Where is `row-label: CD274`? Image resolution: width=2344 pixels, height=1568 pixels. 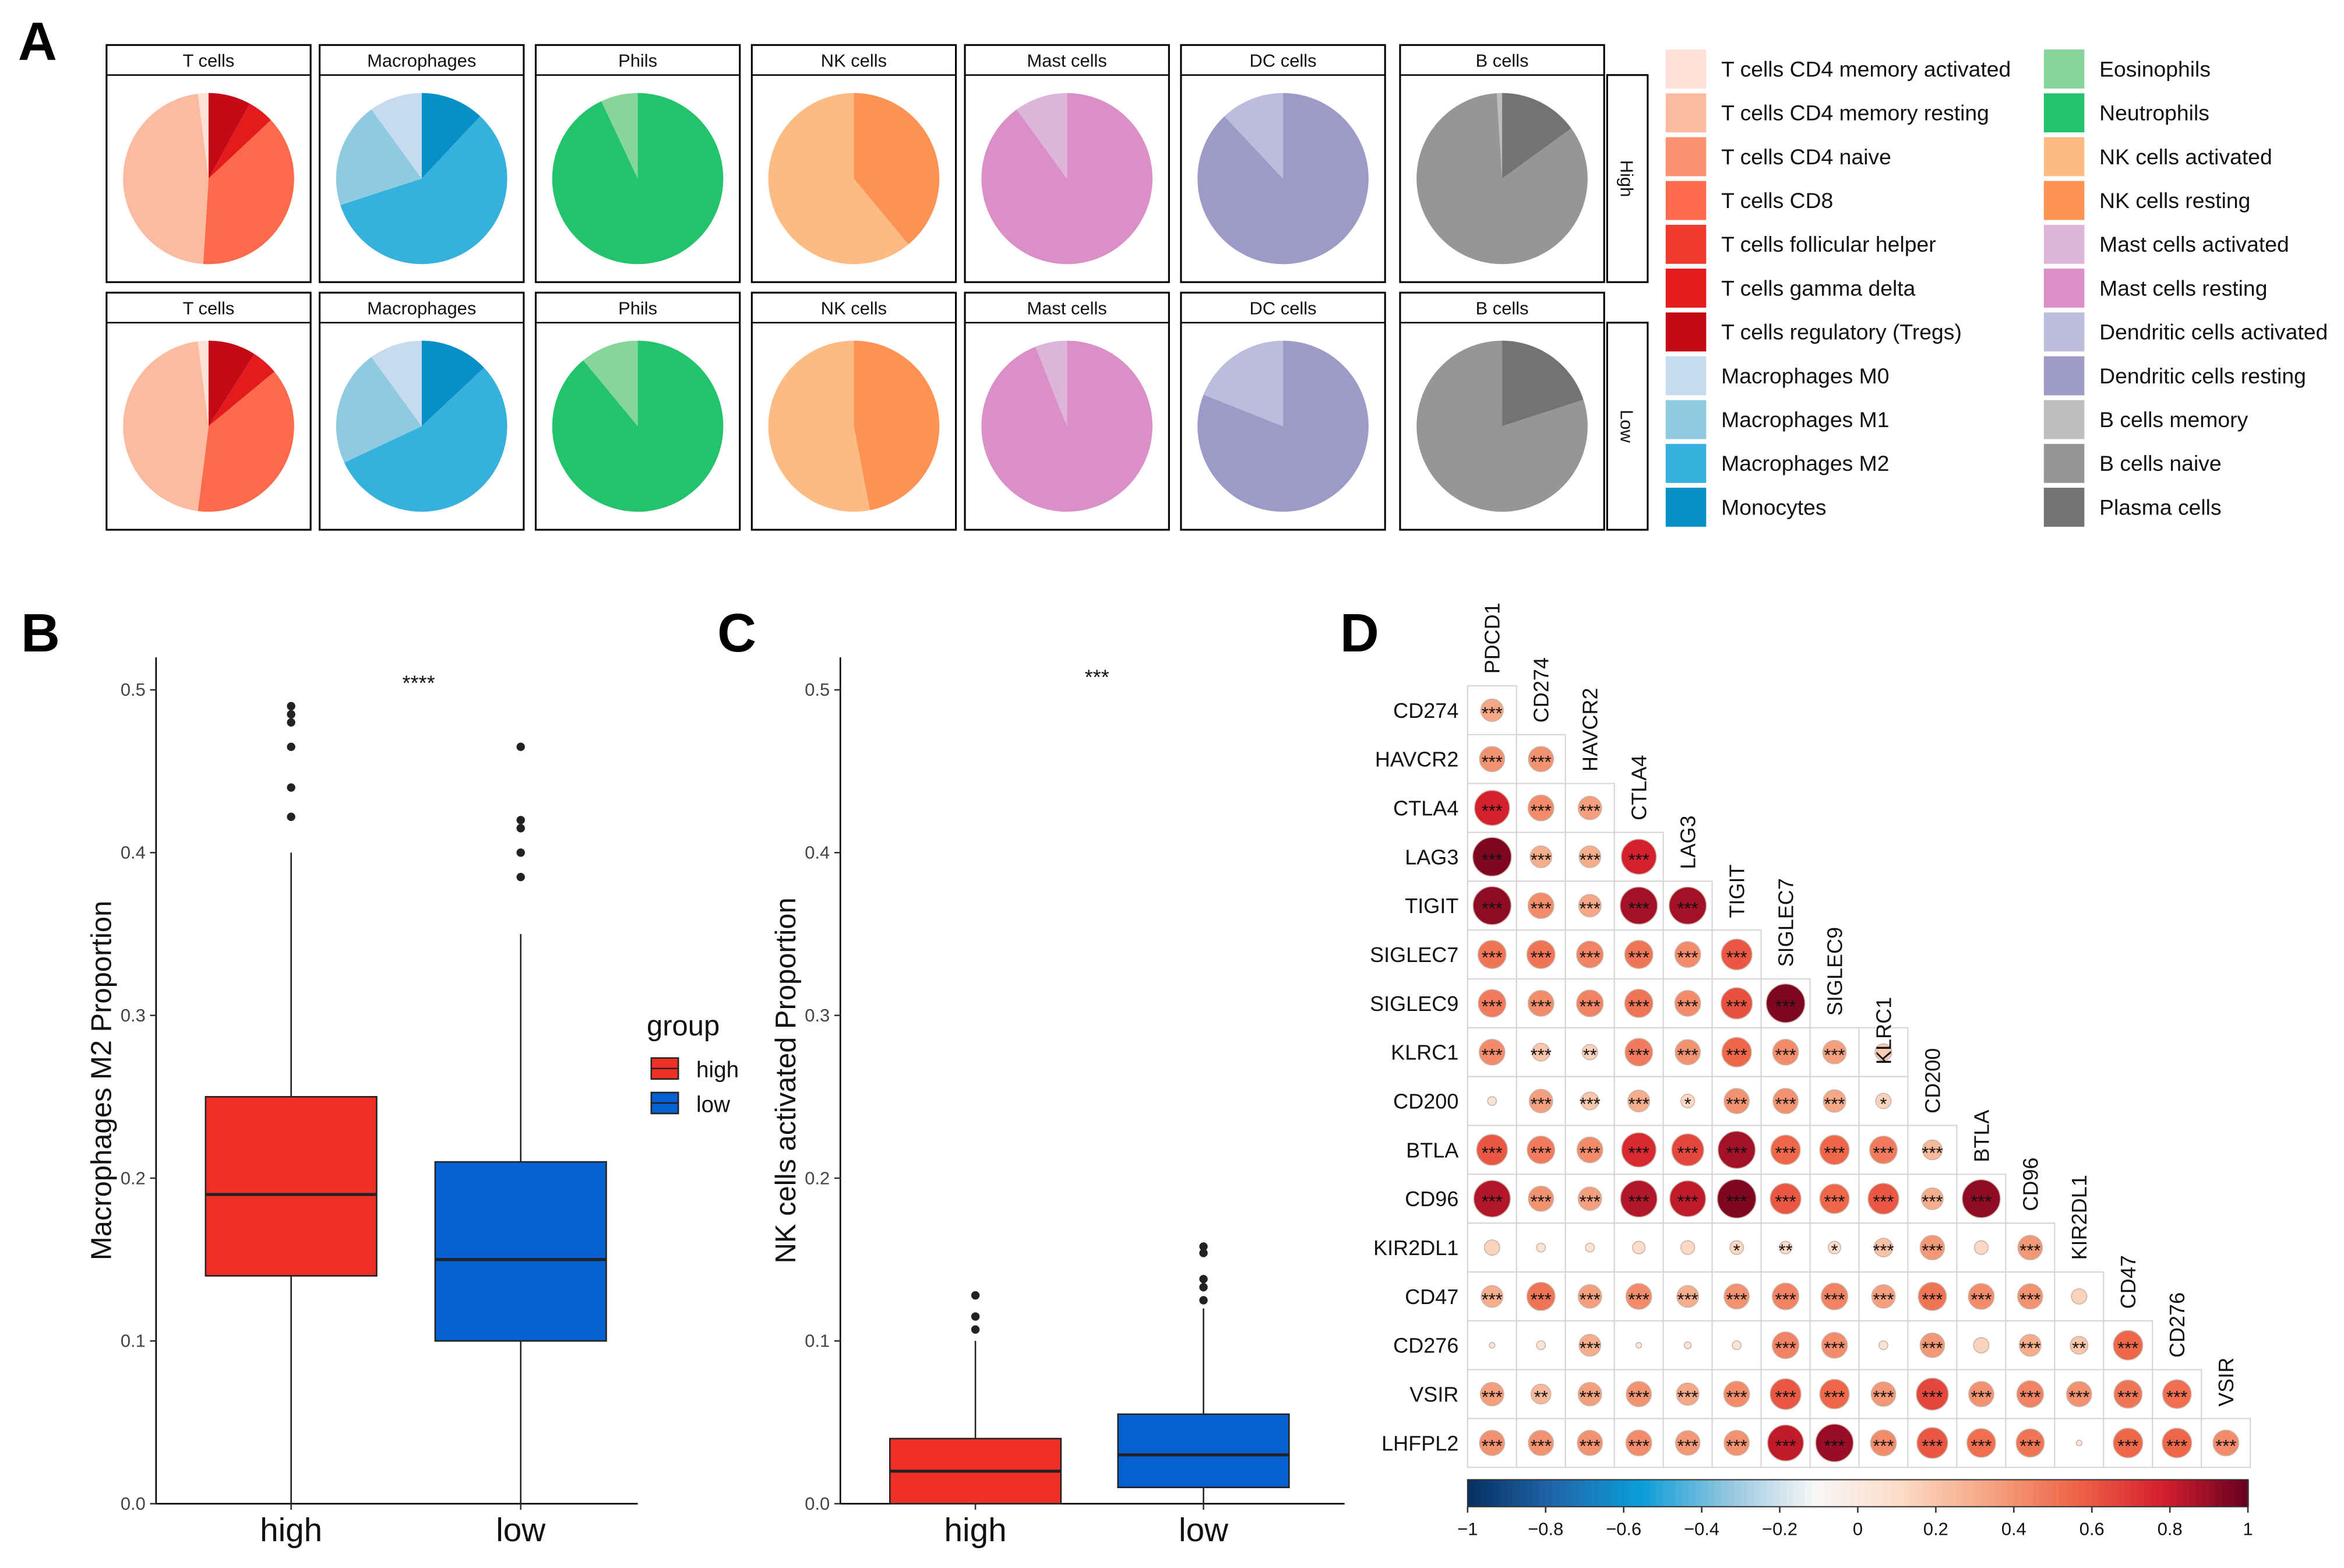
row-label: CD274 is located at coordinates (1425, 711).